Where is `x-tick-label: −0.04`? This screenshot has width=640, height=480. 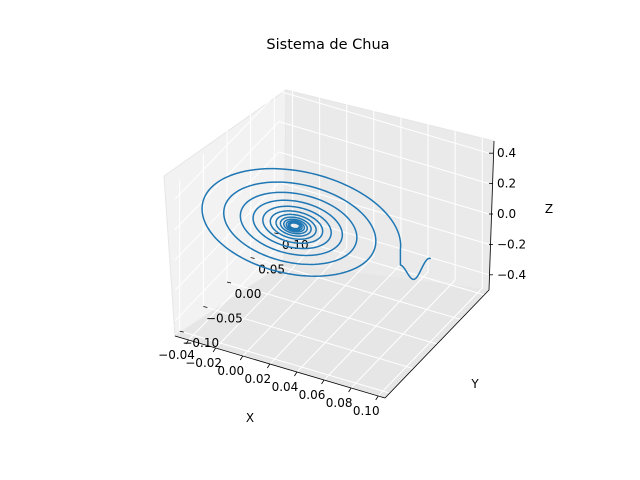
x-tick-label: −0.04 is located at coordinates (176, 355).